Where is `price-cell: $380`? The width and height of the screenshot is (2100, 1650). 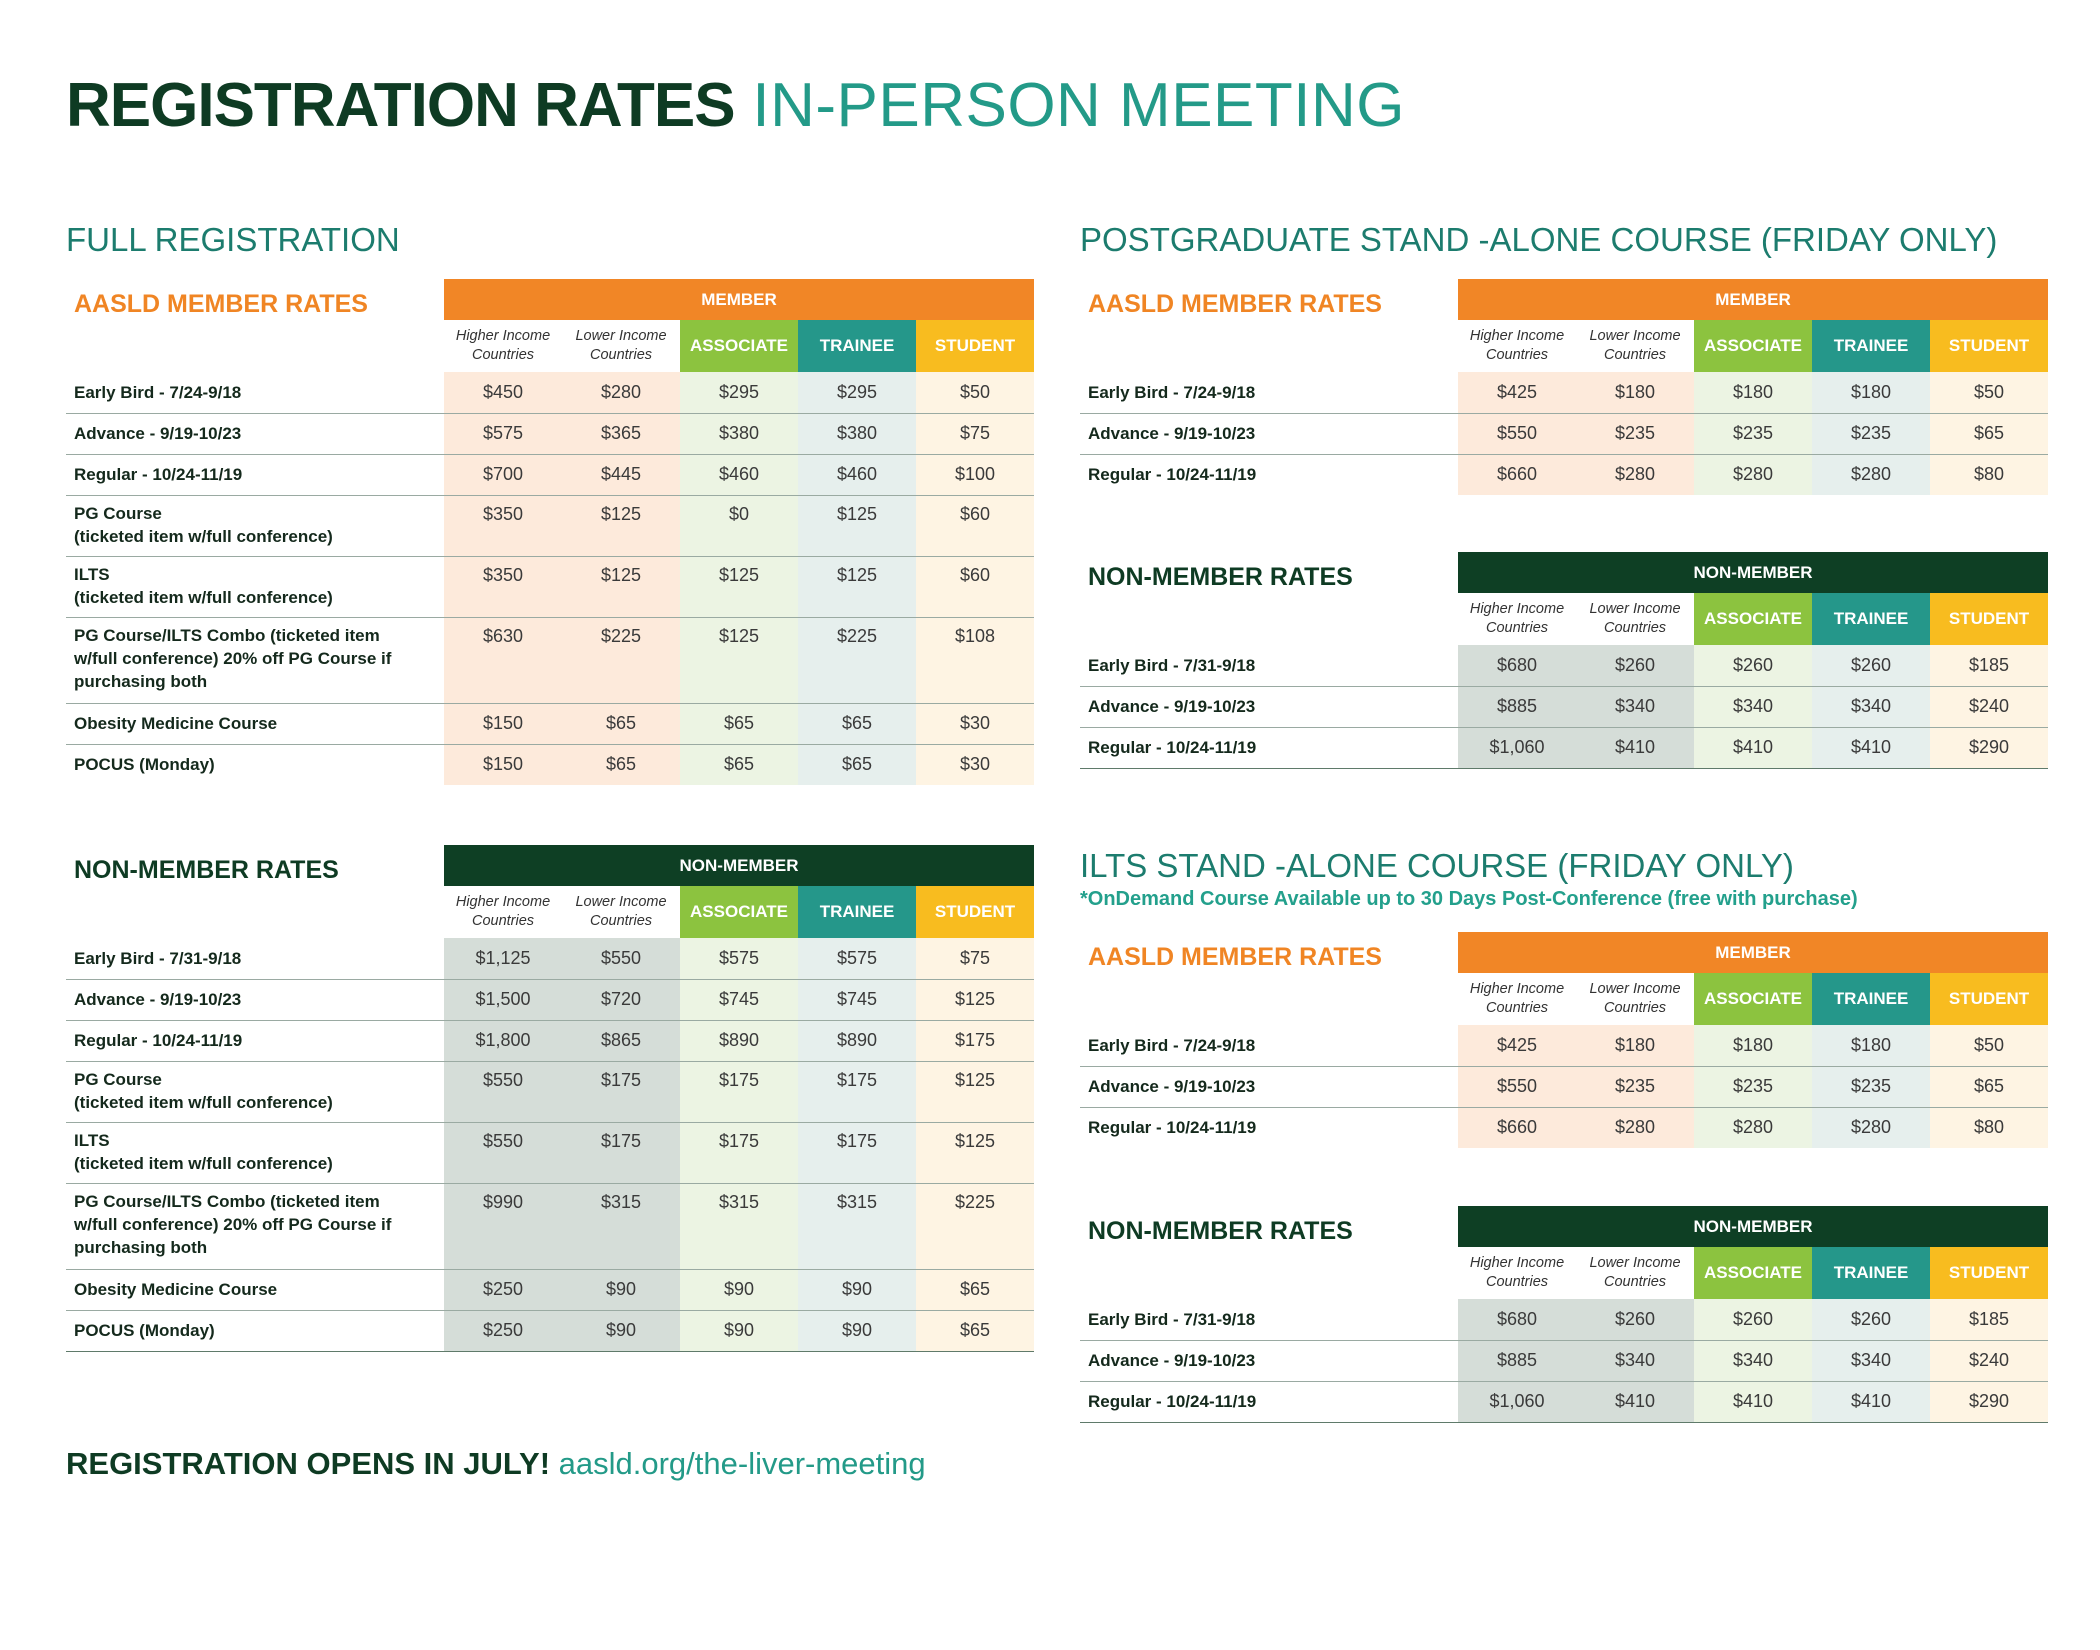 price-cell: $380 is located at coordinates (739, 434).